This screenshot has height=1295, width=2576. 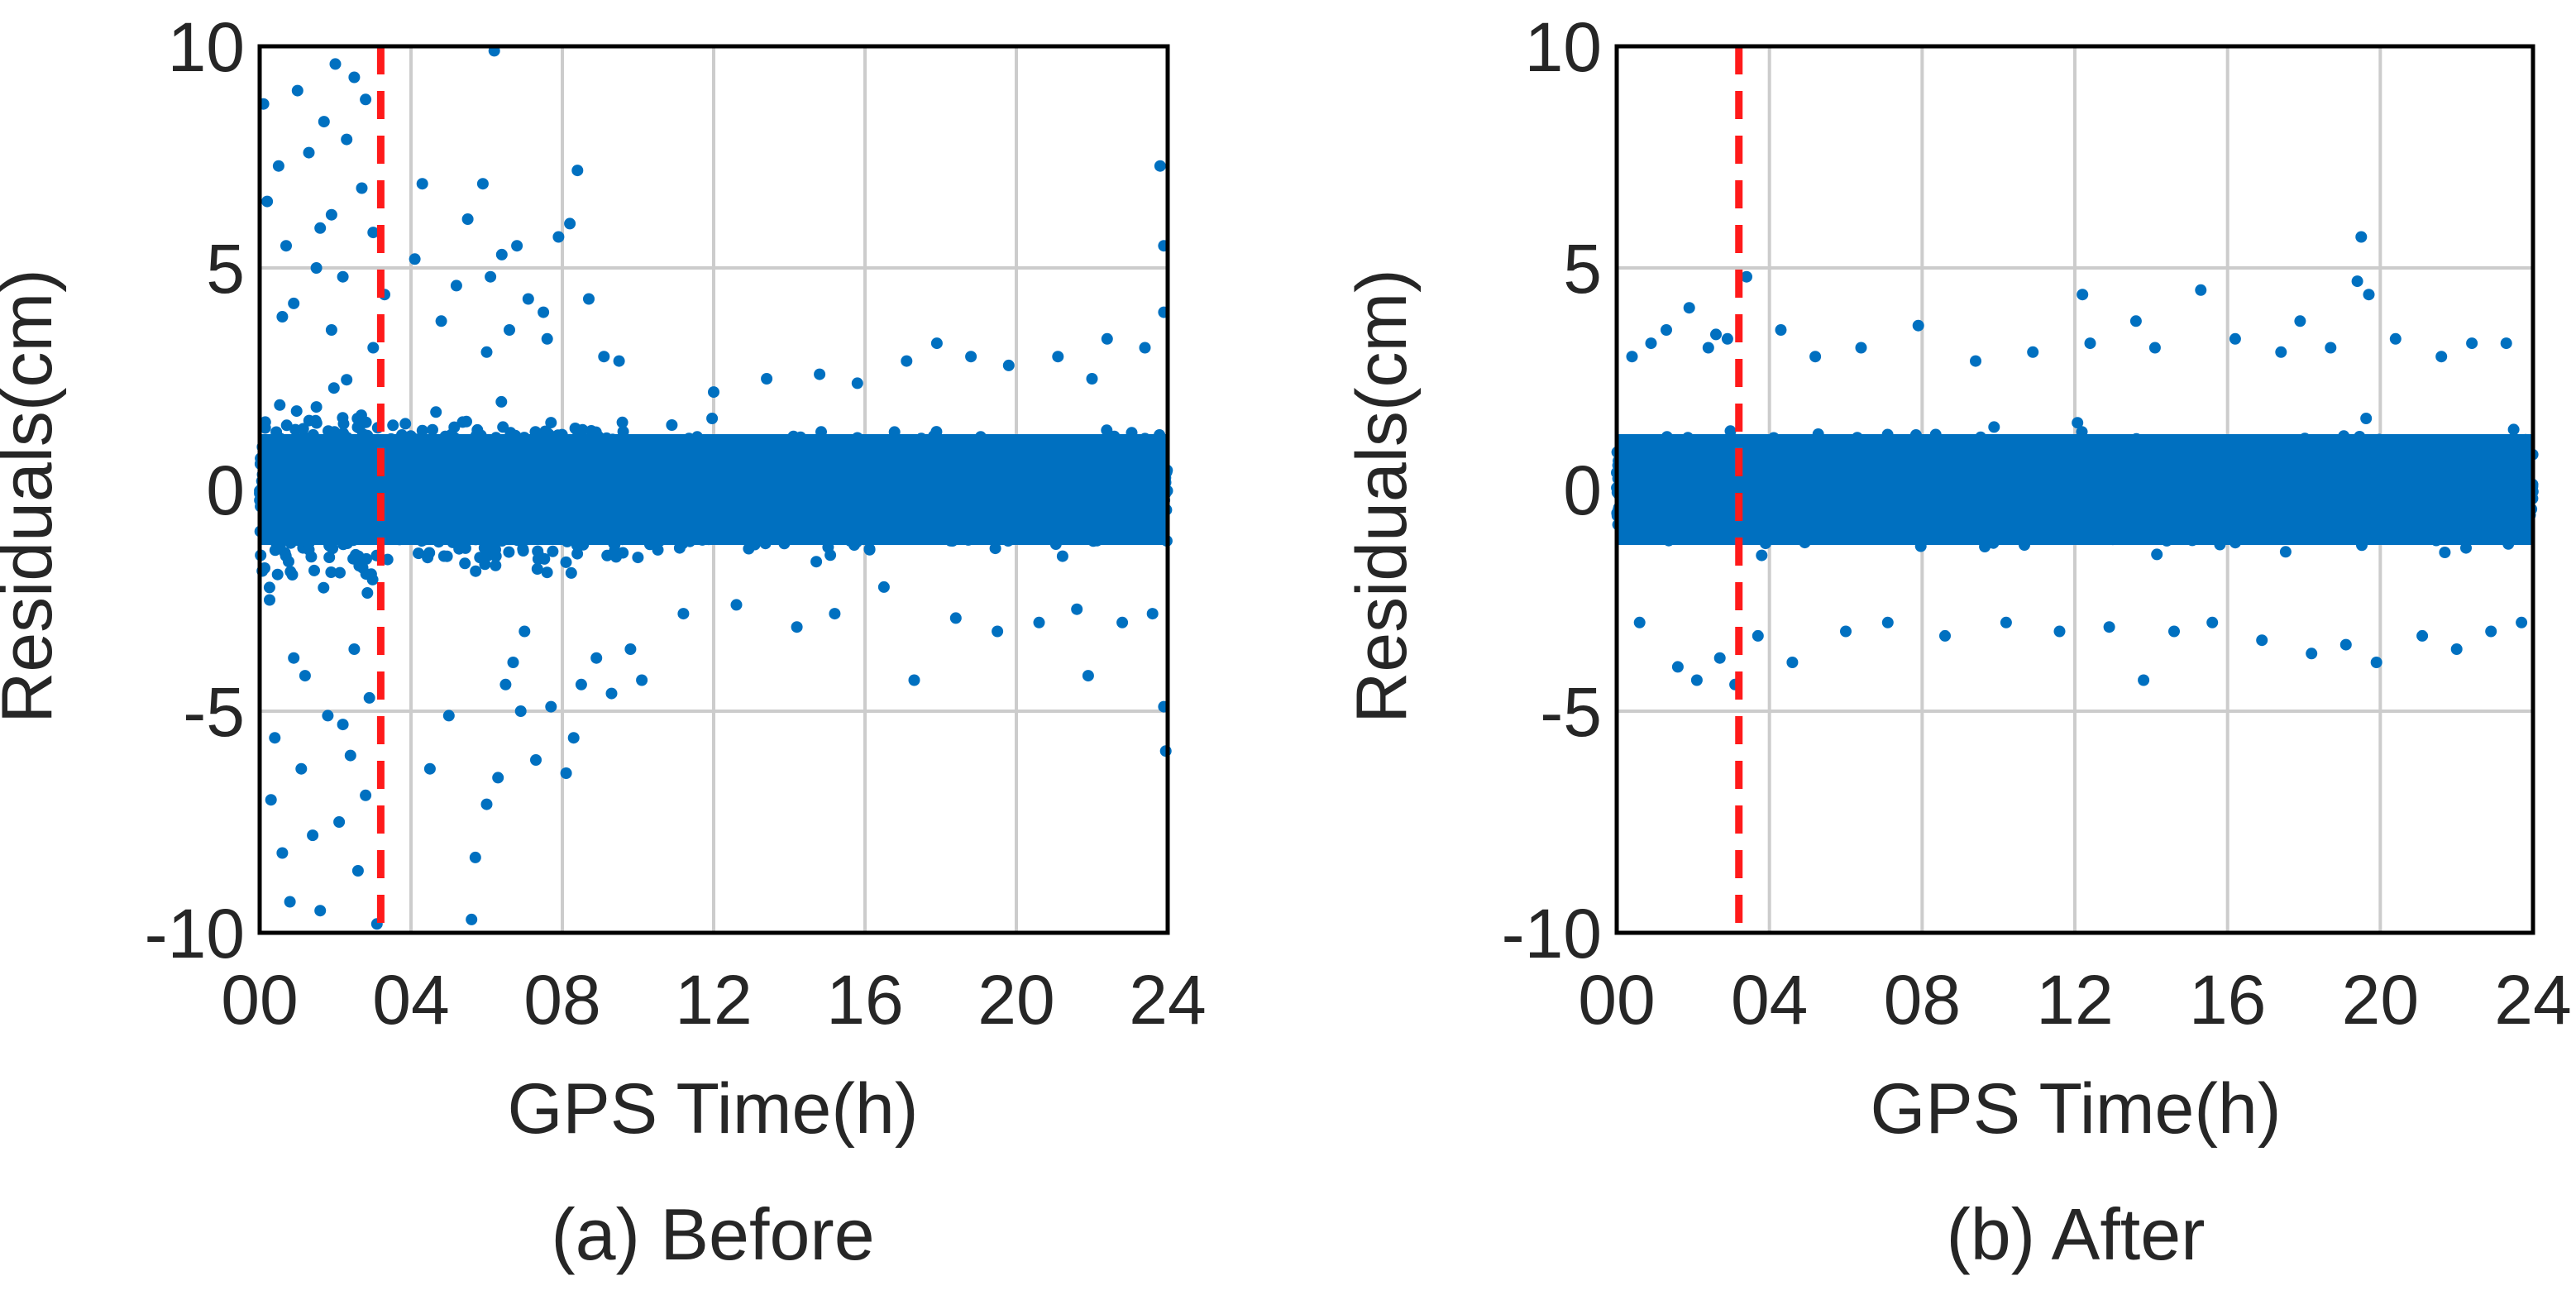 What do you see at coordinates (206, 47) in the screenshot?
I see `y-tick-label: 10` at bounding box center [206, 47].